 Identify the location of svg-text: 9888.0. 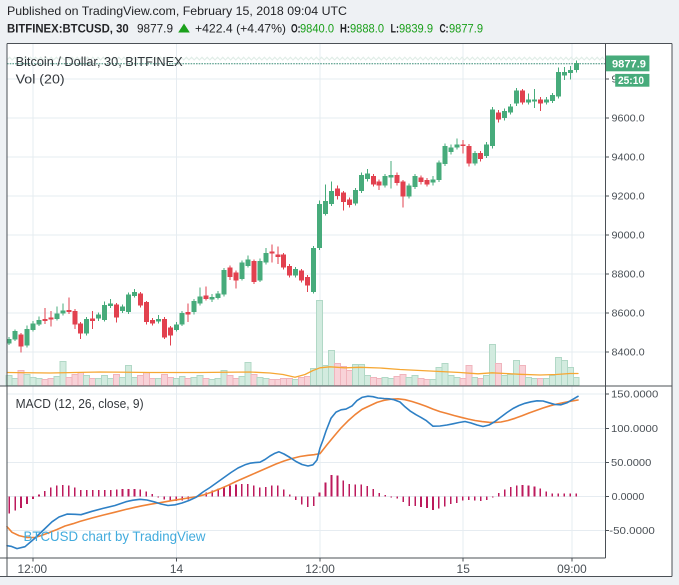
(367, 29).